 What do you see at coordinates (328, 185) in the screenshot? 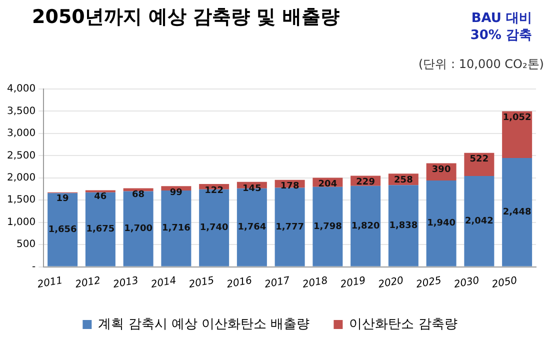
I see `data-label: 204` at bounding box center [328, 185].